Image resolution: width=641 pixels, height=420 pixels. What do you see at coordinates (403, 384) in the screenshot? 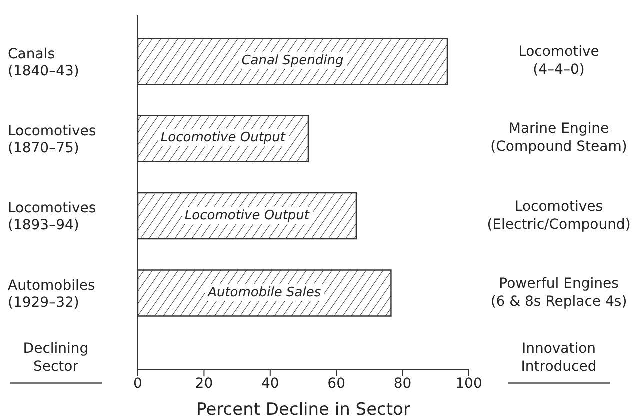
I see `x-tick-label: 80` at bounding box center [403, 384].